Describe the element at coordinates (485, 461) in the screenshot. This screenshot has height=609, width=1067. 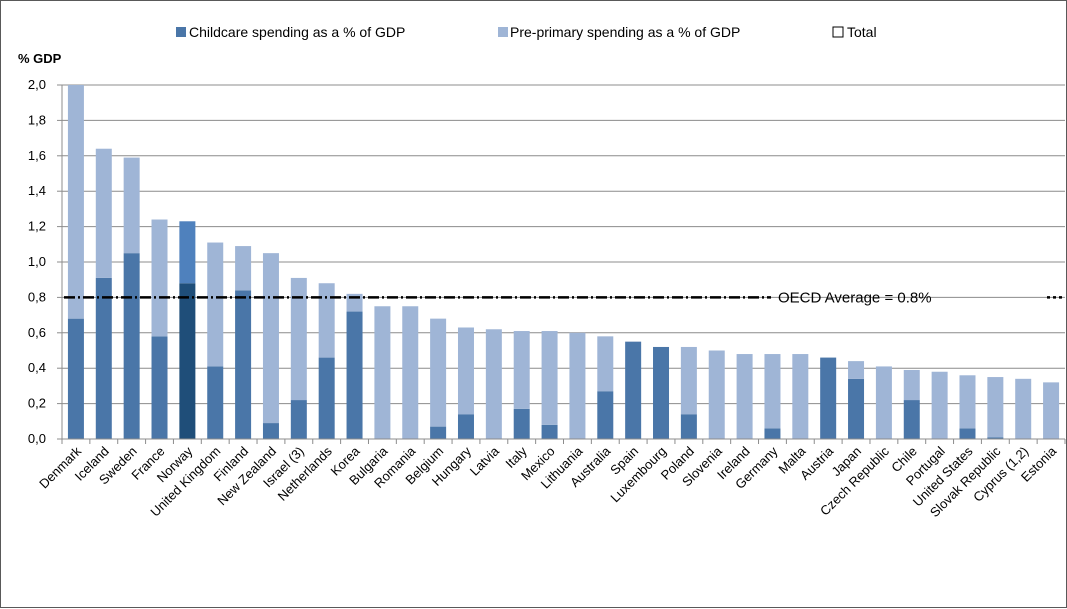
I see `x-category-label: Latvia` at that location.